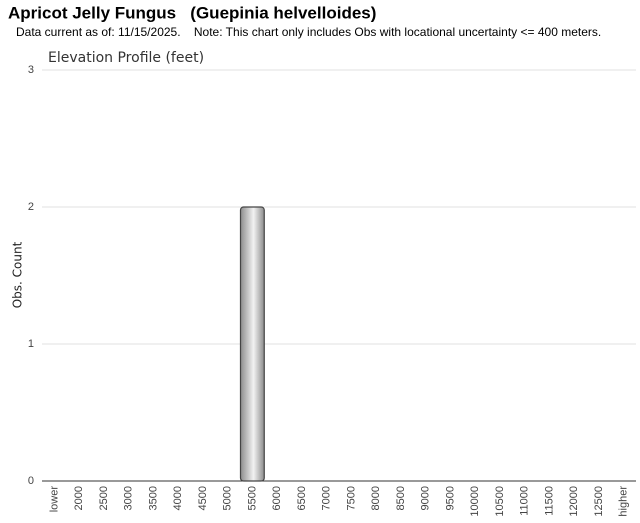 The height and width of the screenshot is (523, 640). Describe the element at coordinates (228, 498) in the screenshot. I see `x-tick-label: 5000` at that location.